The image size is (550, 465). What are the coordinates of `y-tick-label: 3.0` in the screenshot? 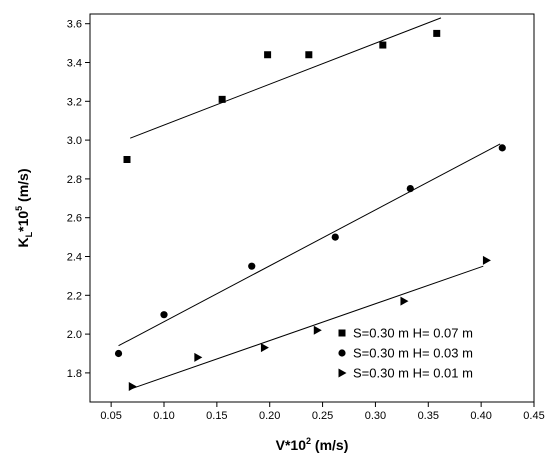 It's located at (74, 141).